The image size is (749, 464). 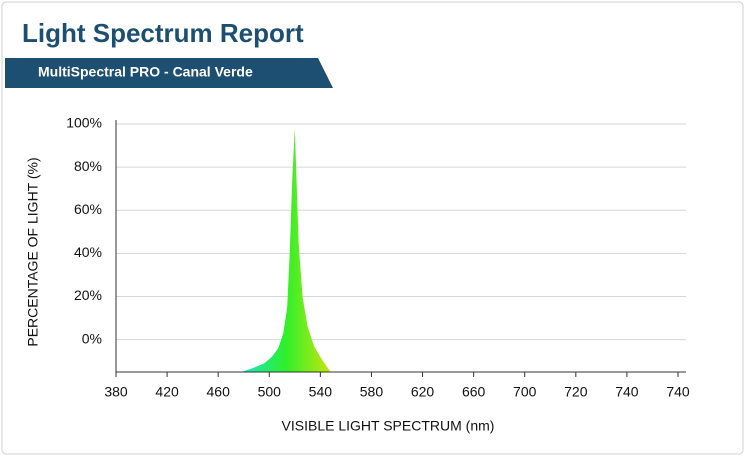 I want to click on x-tick-label: 720, so click(x=576, y=392).